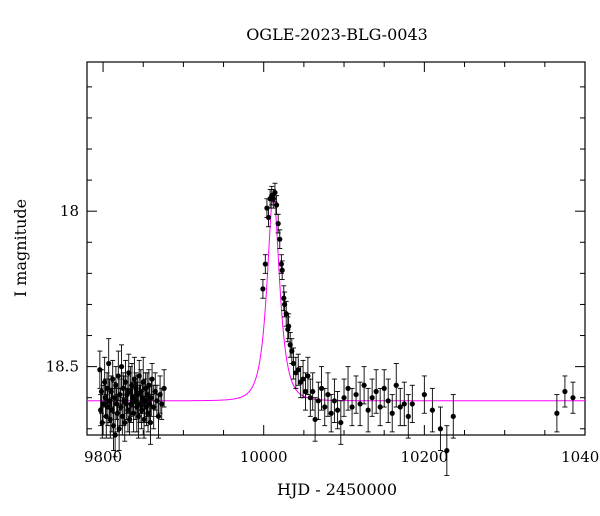 The image size is (600, 516). I want to click on x-tick-label: 9800, so click(103, 457).